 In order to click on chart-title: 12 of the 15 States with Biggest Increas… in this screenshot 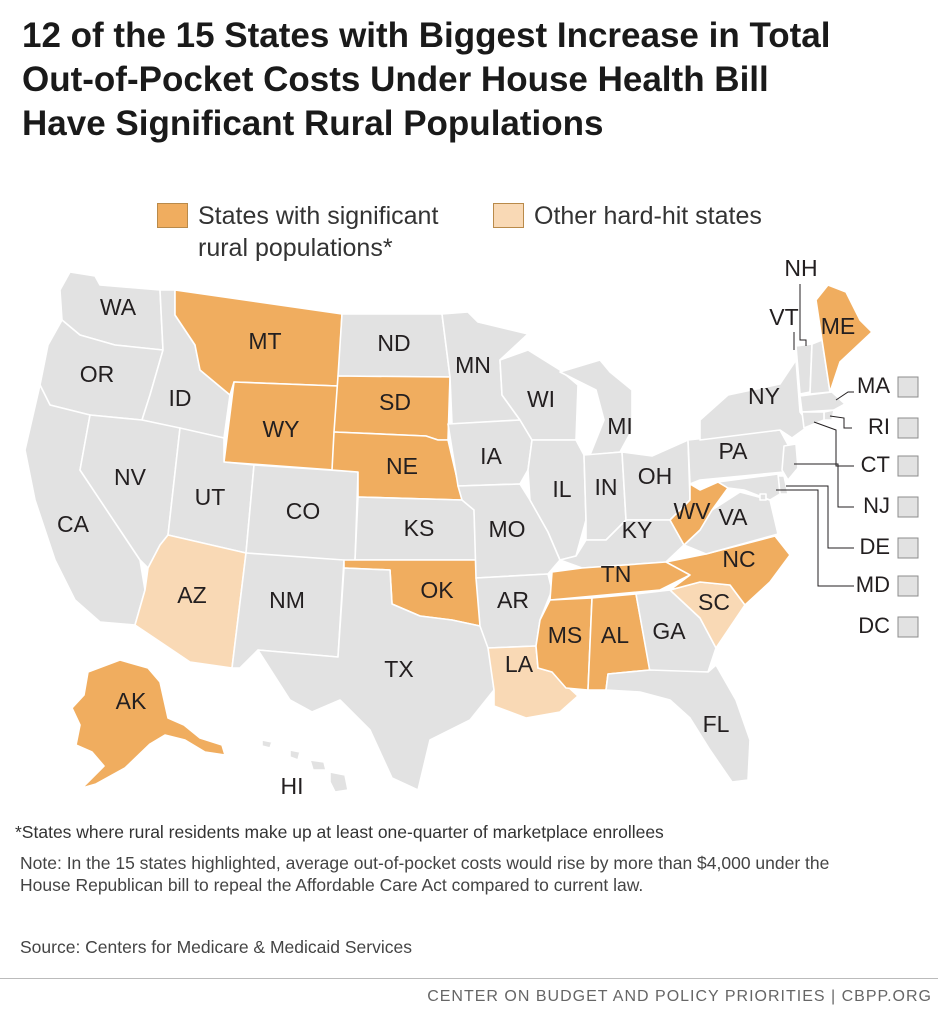, I will do `click(472, 80)`.